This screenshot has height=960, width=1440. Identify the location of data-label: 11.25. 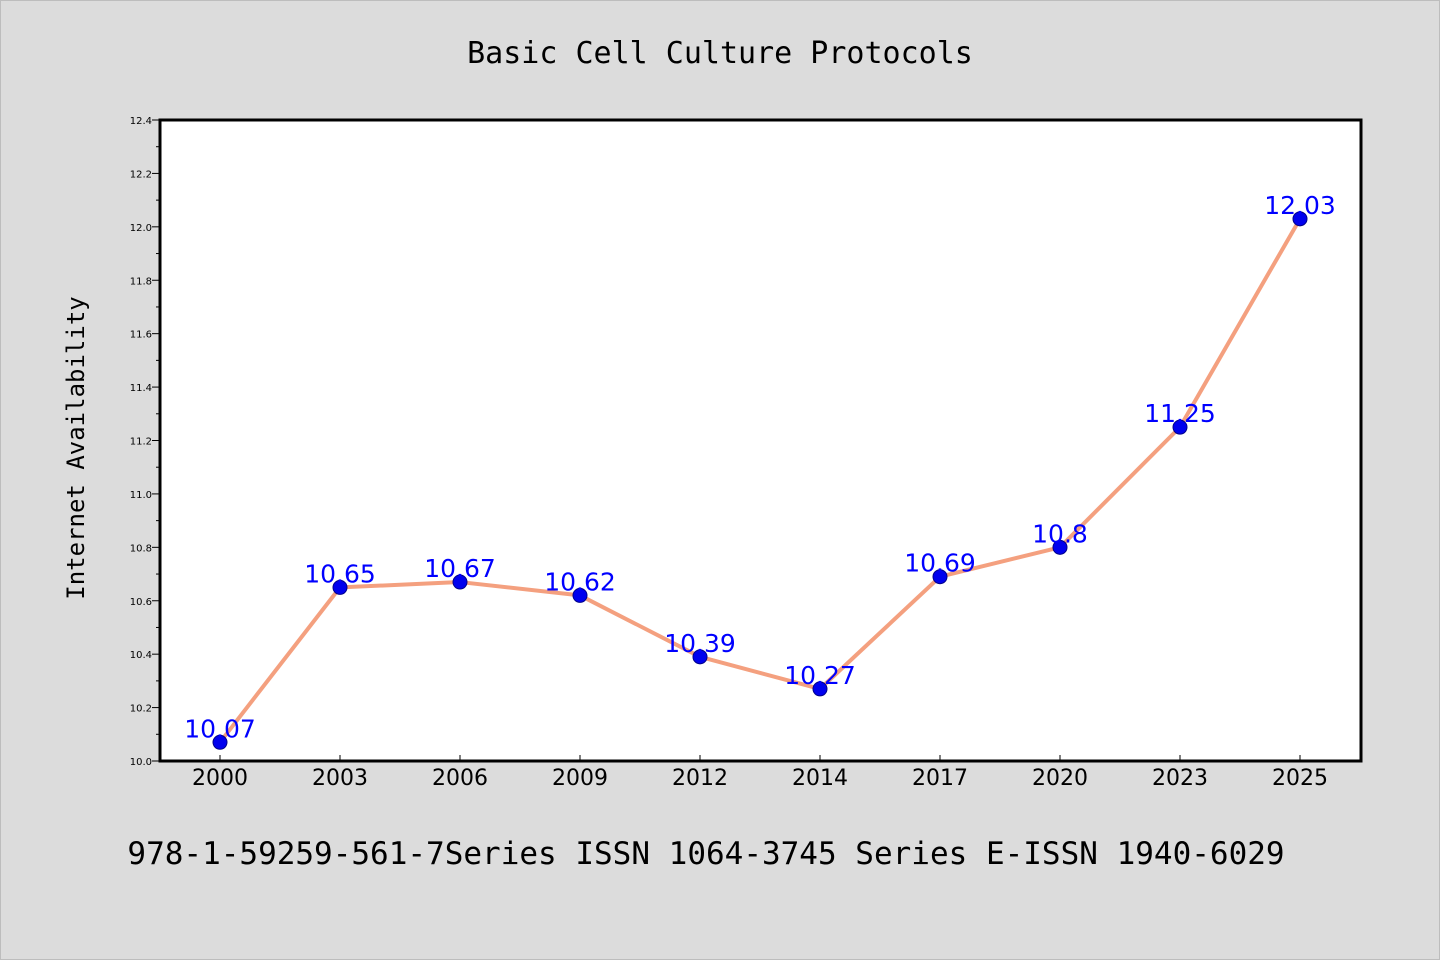
(1180, 413).